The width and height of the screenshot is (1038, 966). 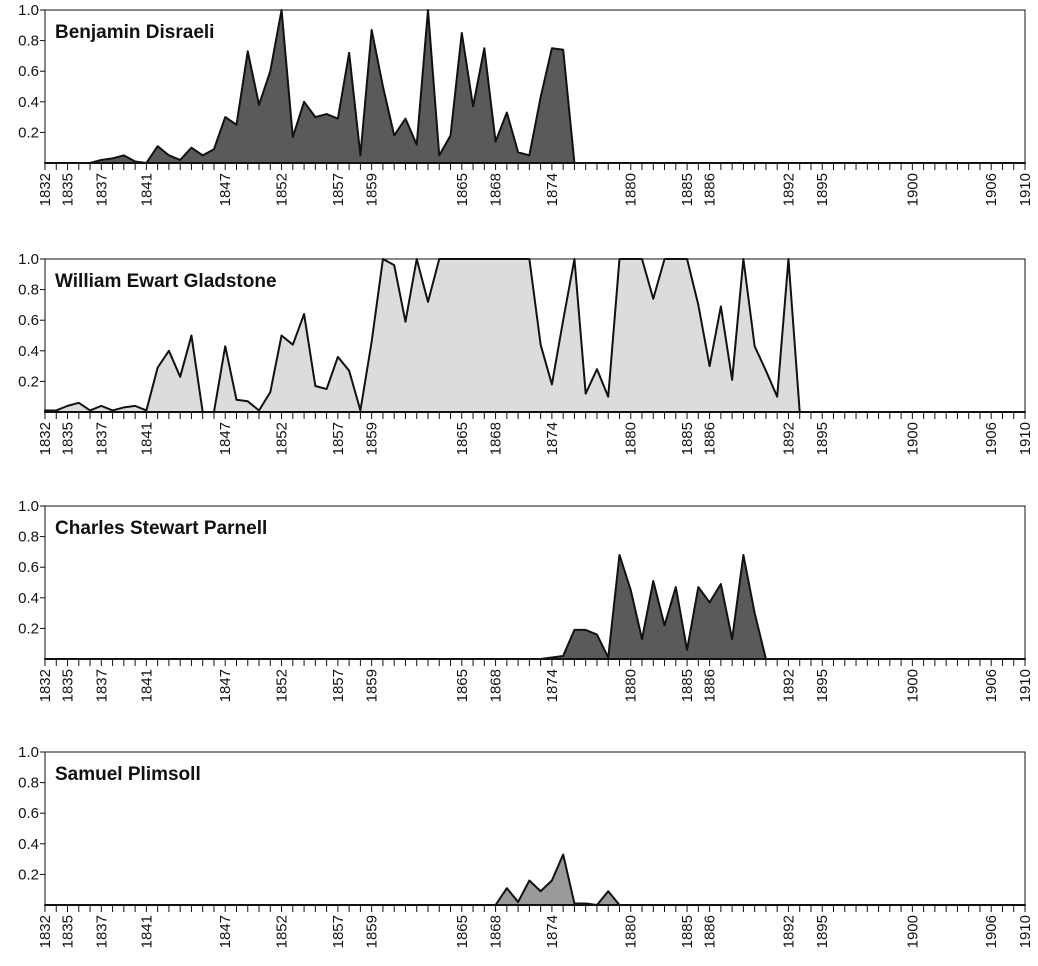 I want to click on panel-title: William Ewart Gladstone, so click(x=166, y=281).